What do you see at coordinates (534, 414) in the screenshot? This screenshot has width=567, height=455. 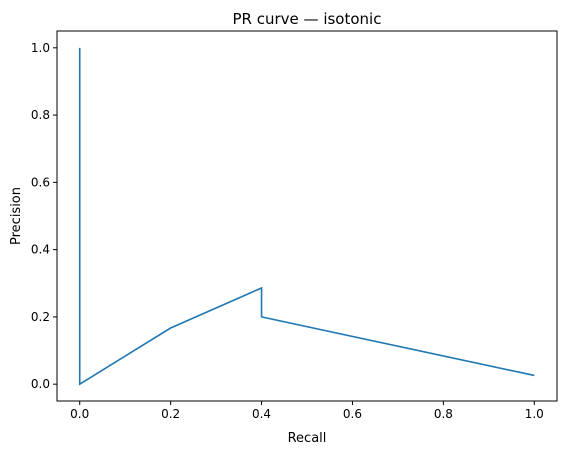 I see `x-tick-label: 1.0` at bounding box center [534, 414].